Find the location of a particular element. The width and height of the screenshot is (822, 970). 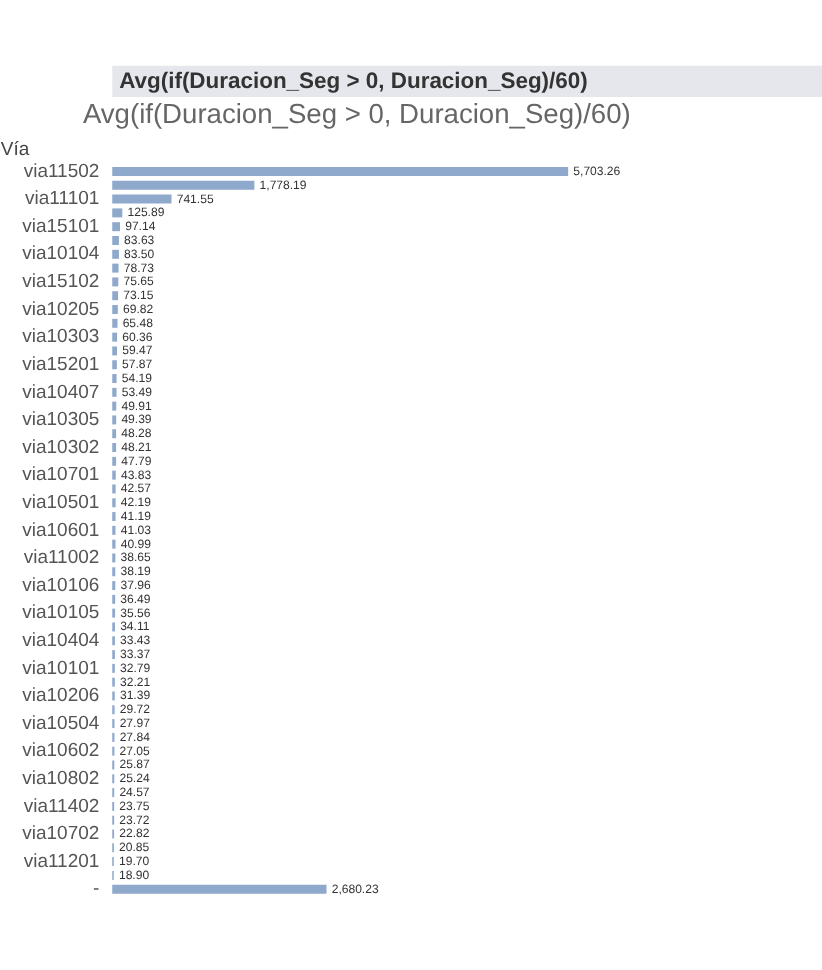

y-tick-label: via10206 is located at coordinates (61, 696).